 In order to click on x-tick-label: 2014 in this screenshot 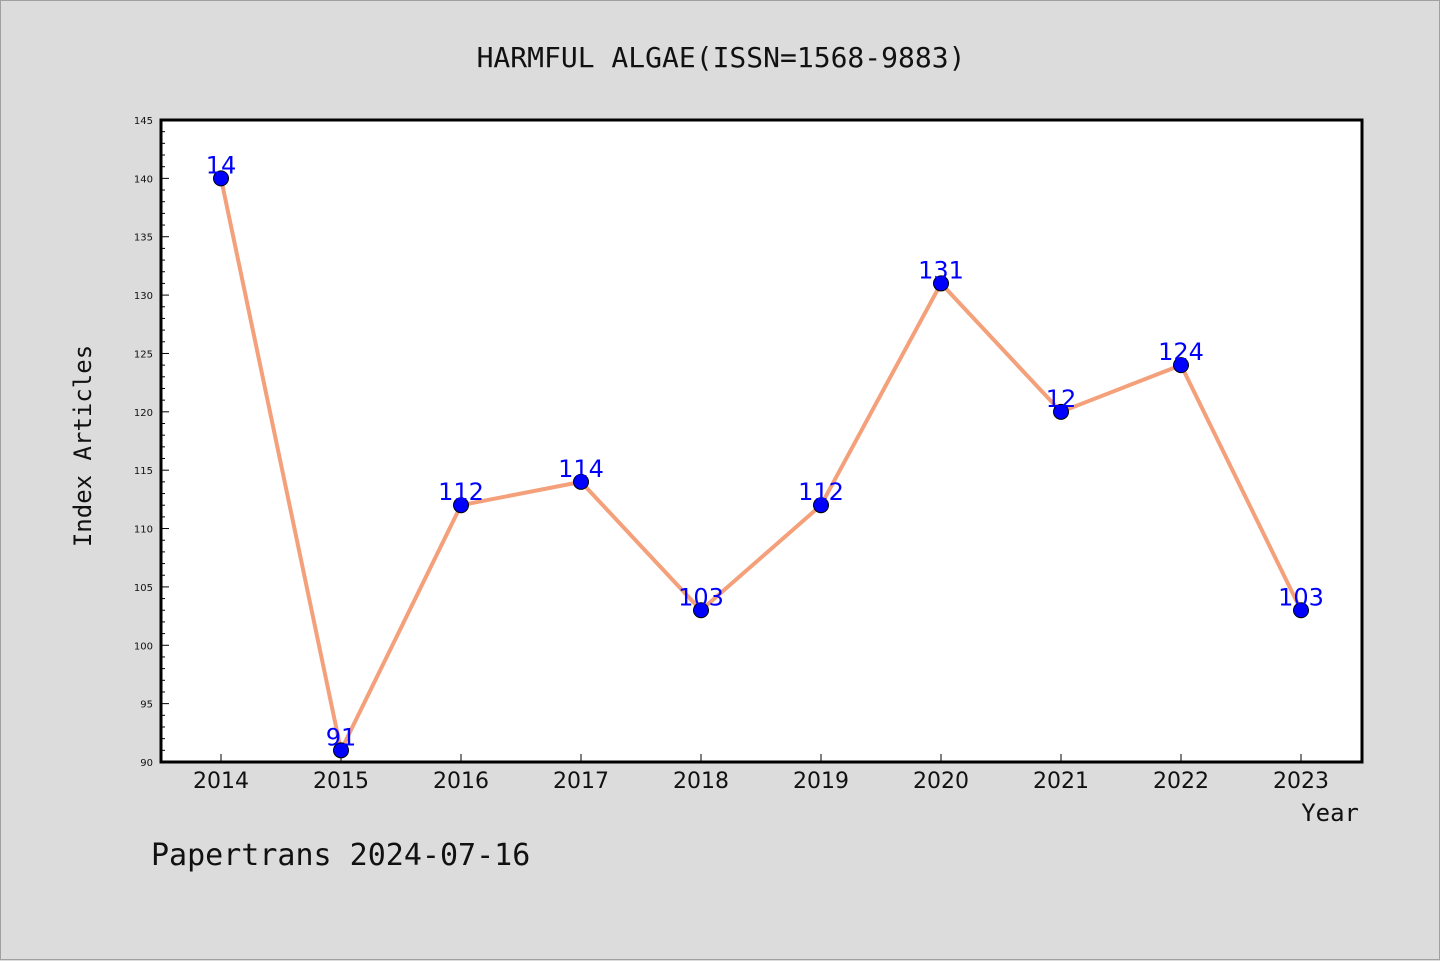, I will do `click(221, 781)`.